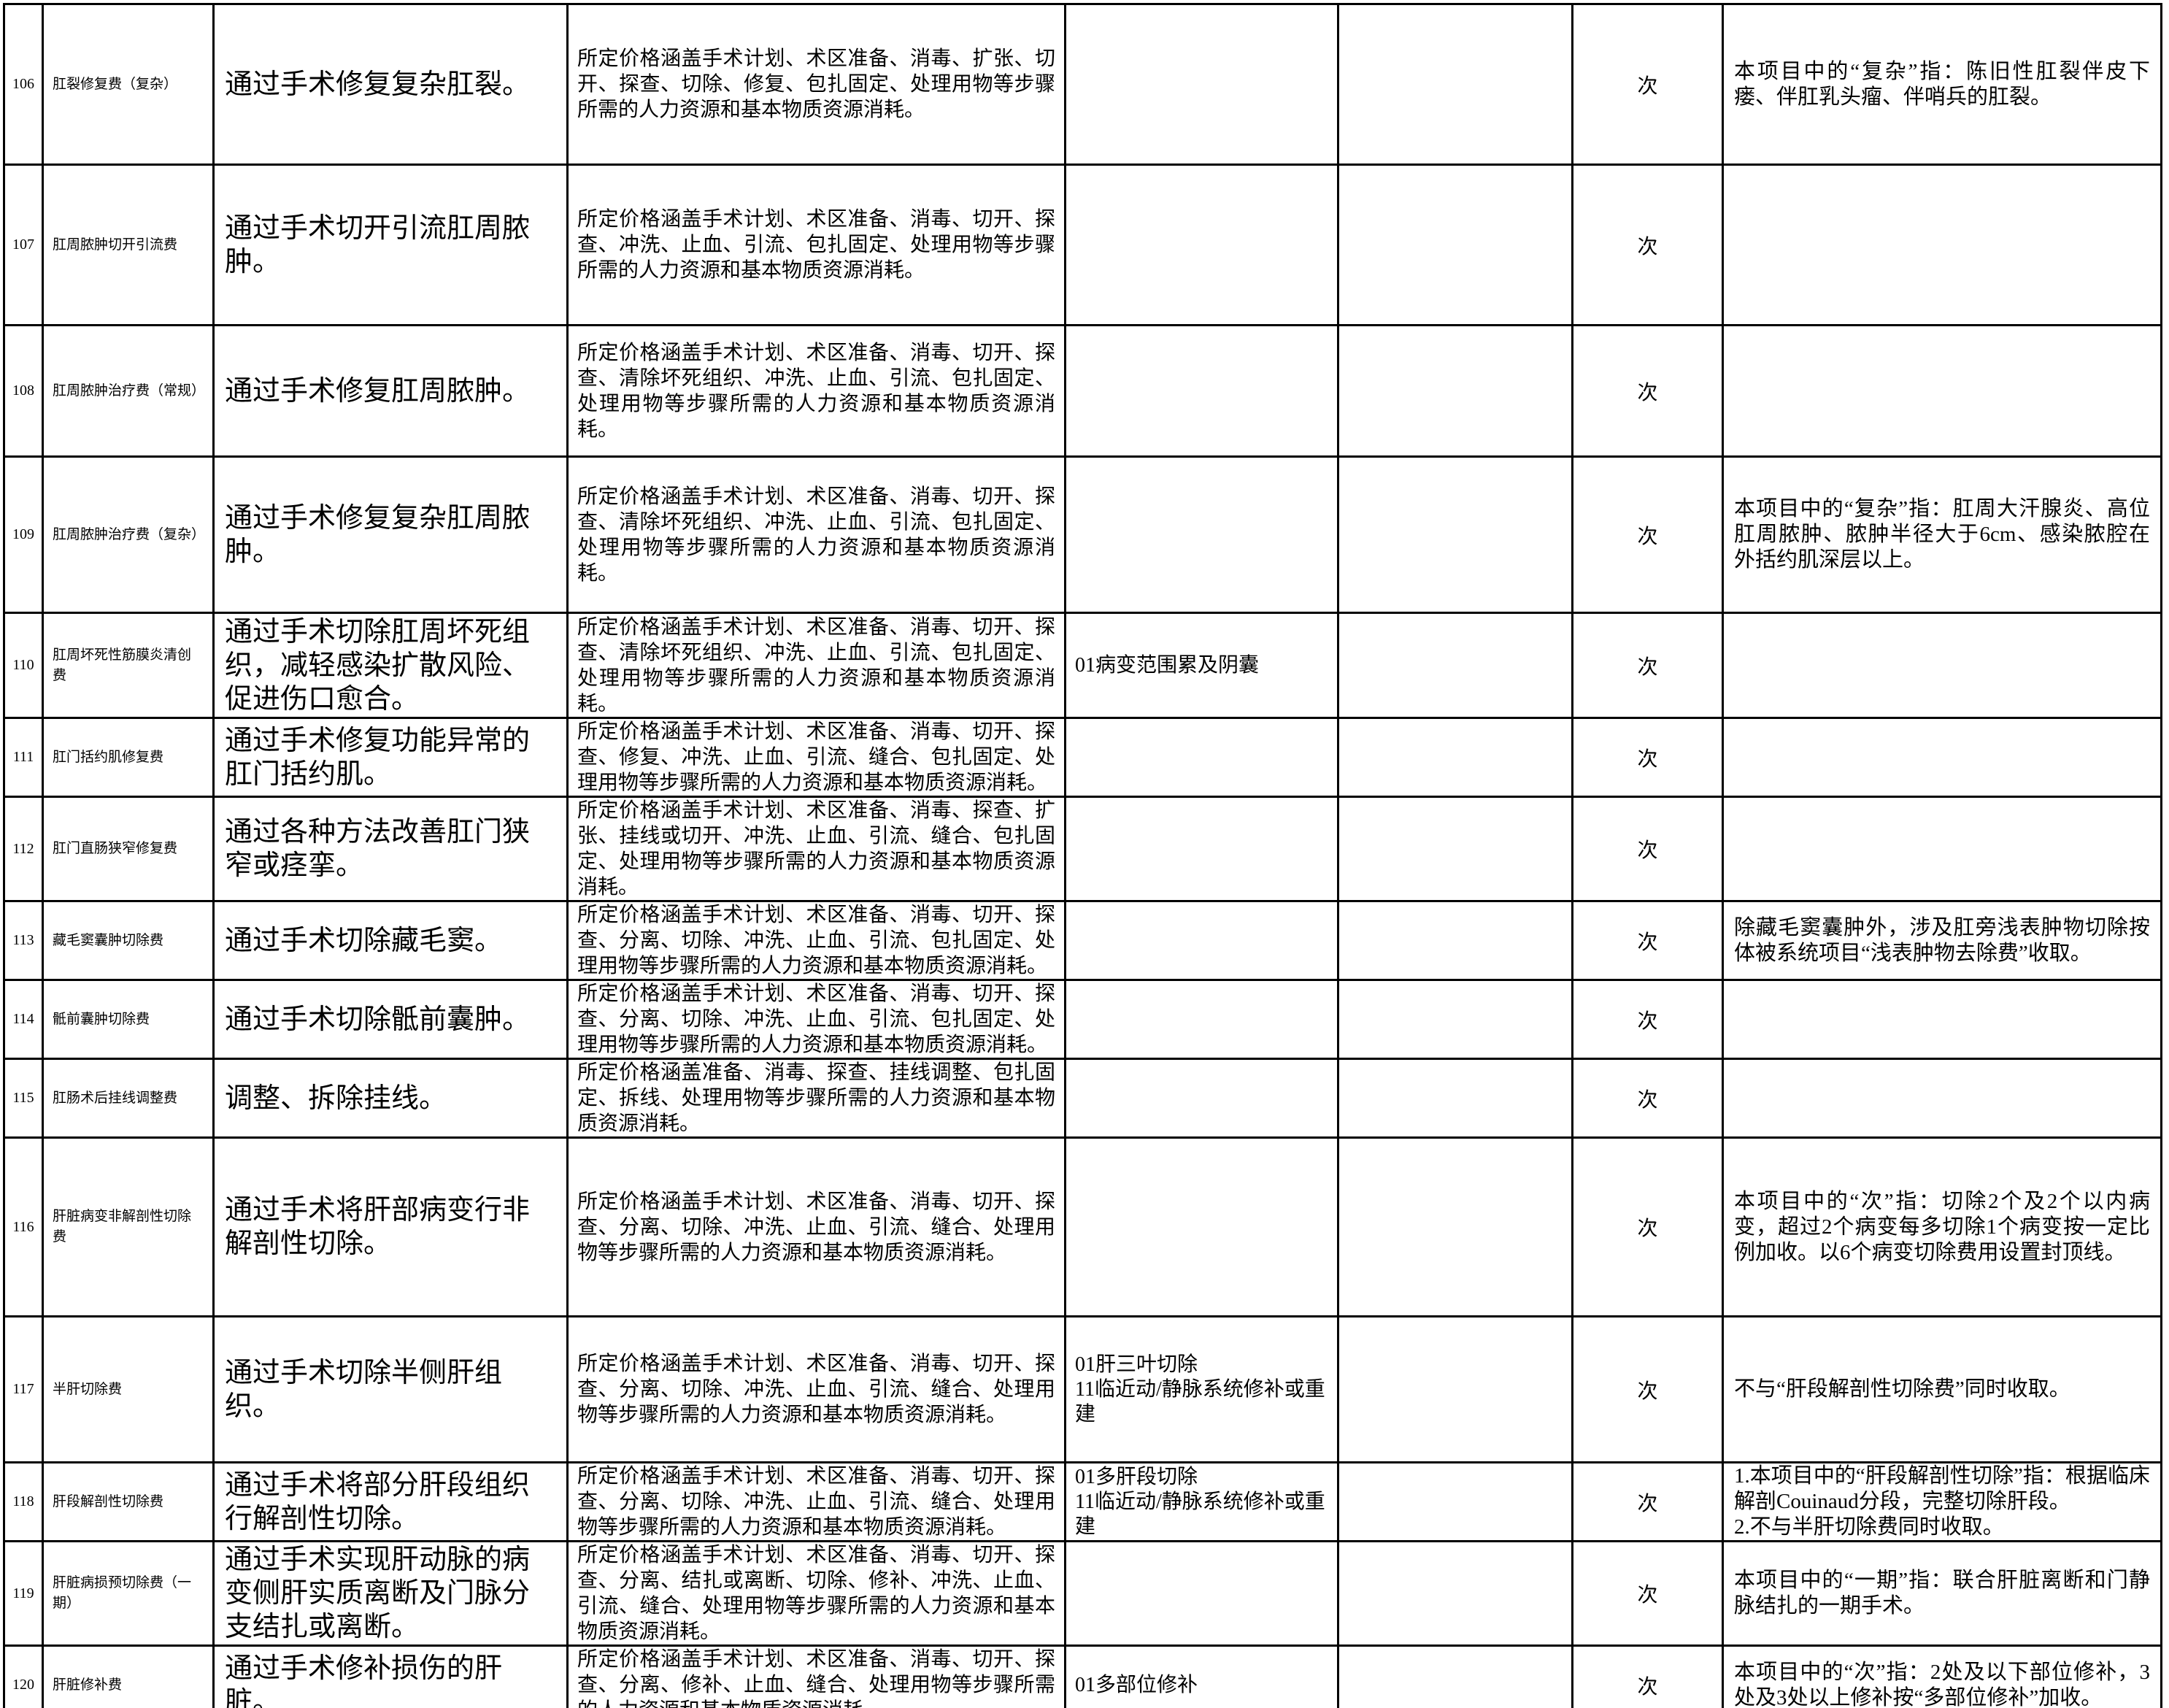 This screenshot has width=2169, height=1708. Describe the element at coordinates (391, 84) in the screenshot. I see `service-output-cell: 通过手术修复复杂肛裂。` at that location.